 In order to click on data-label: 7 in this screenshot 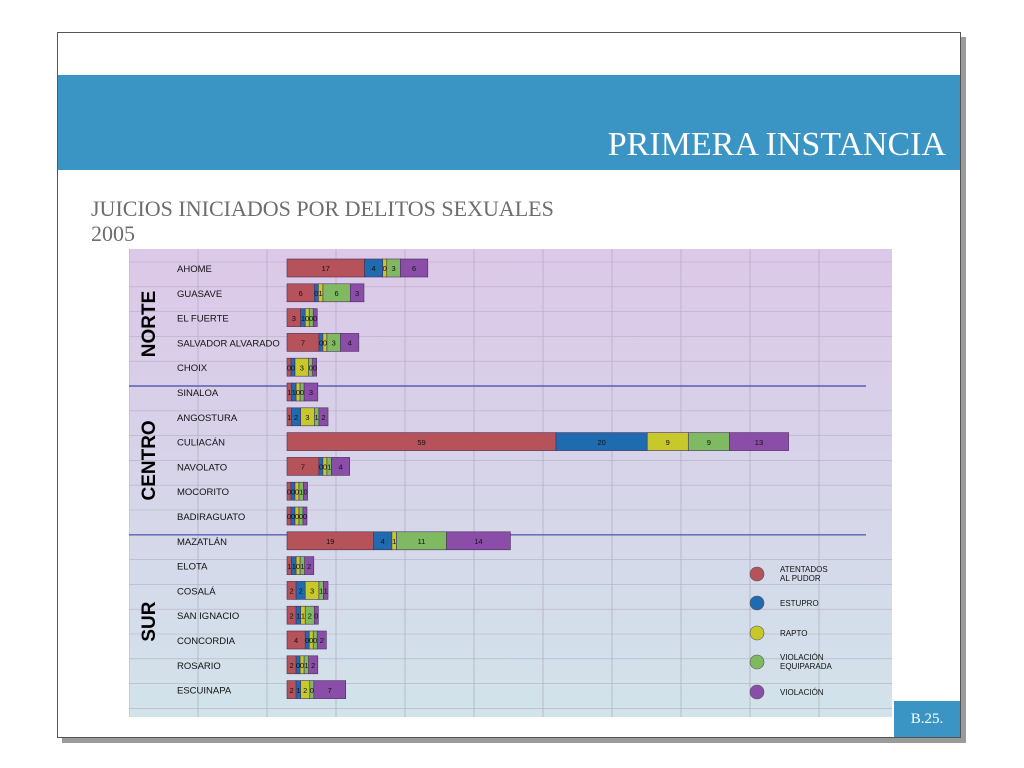, I will do `click(330, 690)`.